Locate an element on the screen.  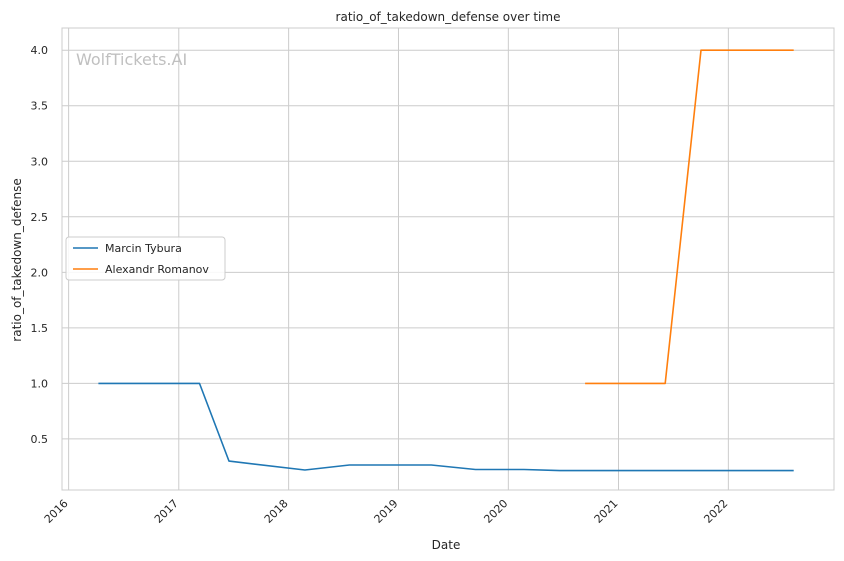
watermark: WolfTickets.AI is located at coordinates (131, 59).